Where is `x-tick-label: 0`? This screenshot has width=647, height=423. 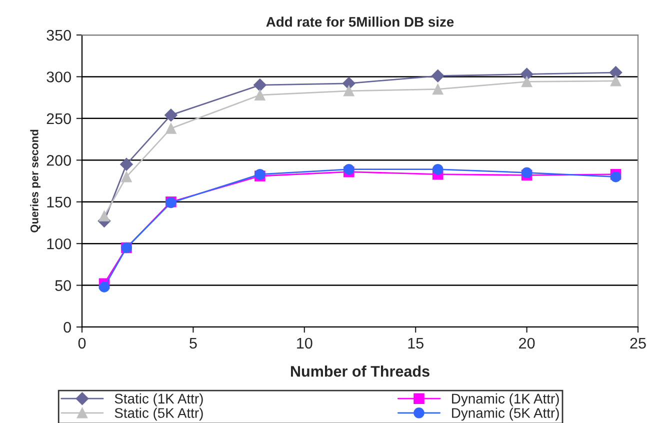 x-tick-label: 0 is located at coordinates (82, 343).